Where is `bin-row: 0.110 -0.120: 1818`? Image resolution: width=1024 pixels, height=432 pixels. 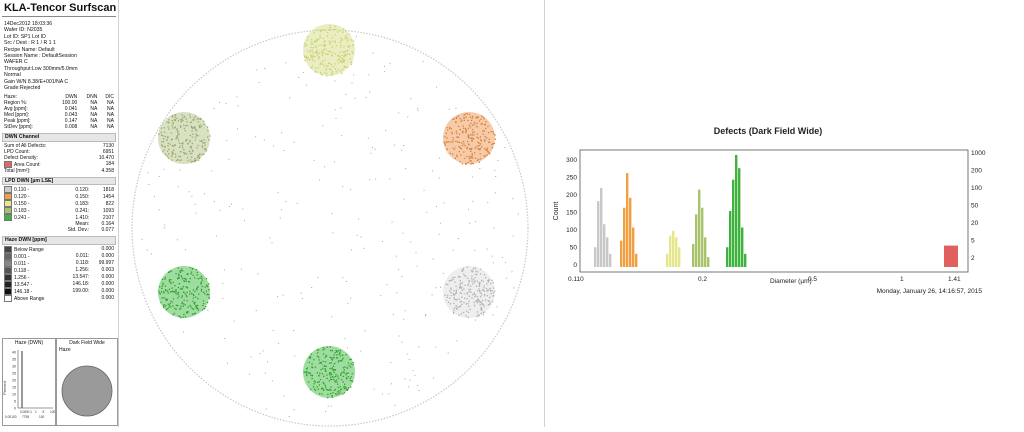
bin-row: 0.110 -0.120: 1818 is located at coordinates (59, 190).